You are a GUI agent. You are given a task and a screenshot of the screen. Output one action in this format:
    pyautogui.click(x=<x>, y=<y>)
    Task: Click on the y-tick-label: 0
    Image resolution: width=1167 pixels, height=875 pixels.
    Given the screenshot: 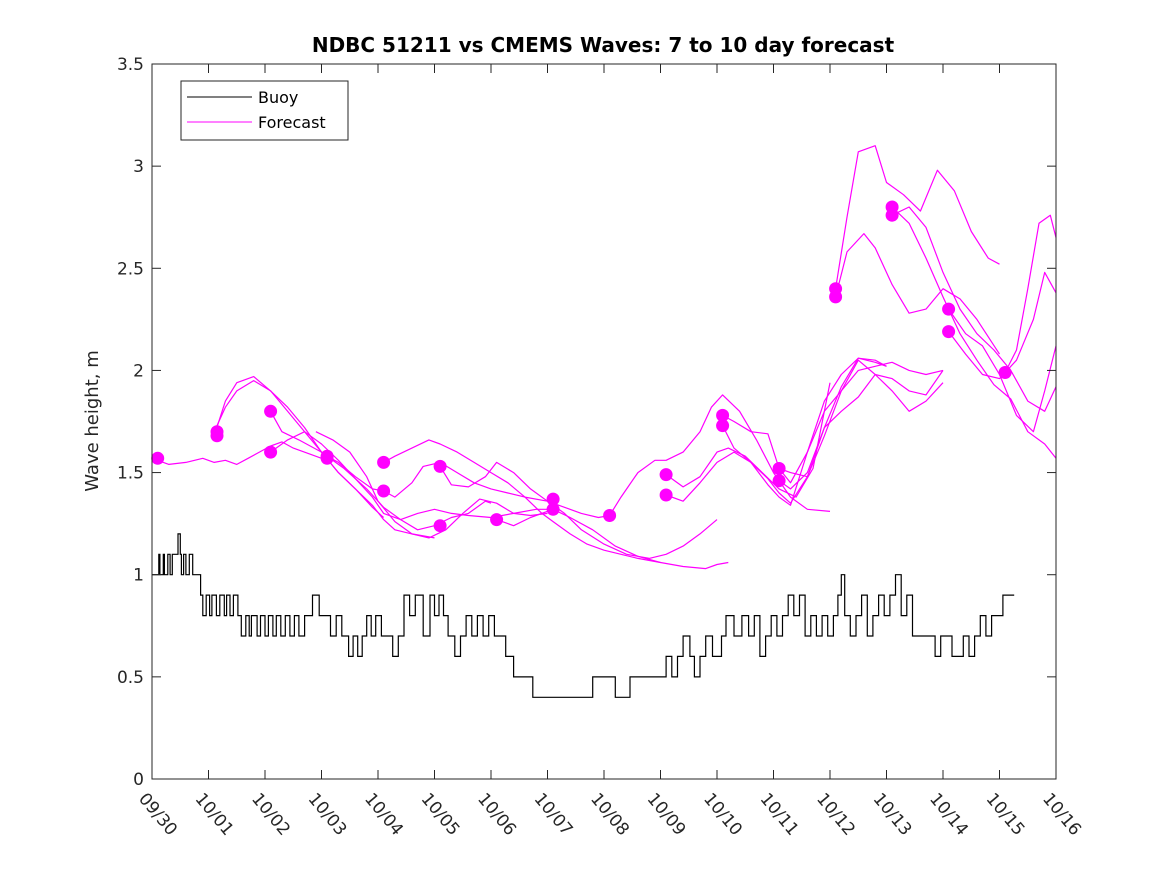 What is the action you would take?
    pyautogui.click(x=138, y=780)
    